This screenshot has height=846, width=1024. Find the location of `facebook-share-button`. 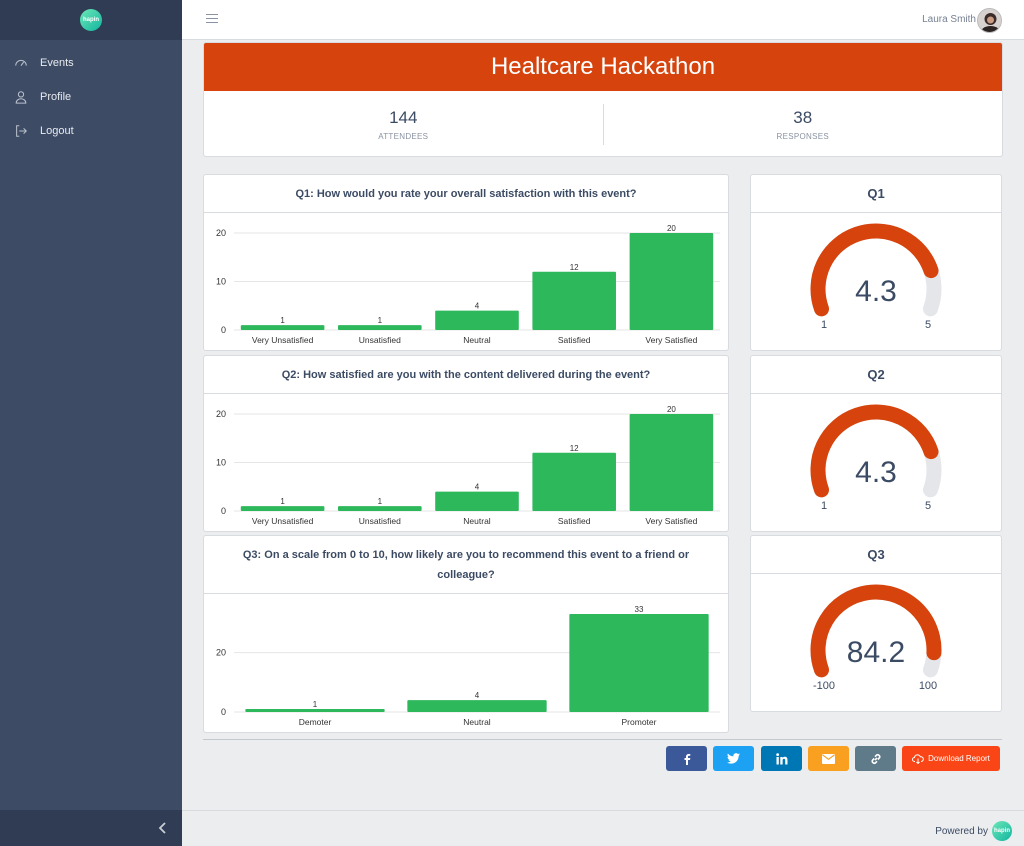

facebook-share-button is located at coordinates (686, 758).